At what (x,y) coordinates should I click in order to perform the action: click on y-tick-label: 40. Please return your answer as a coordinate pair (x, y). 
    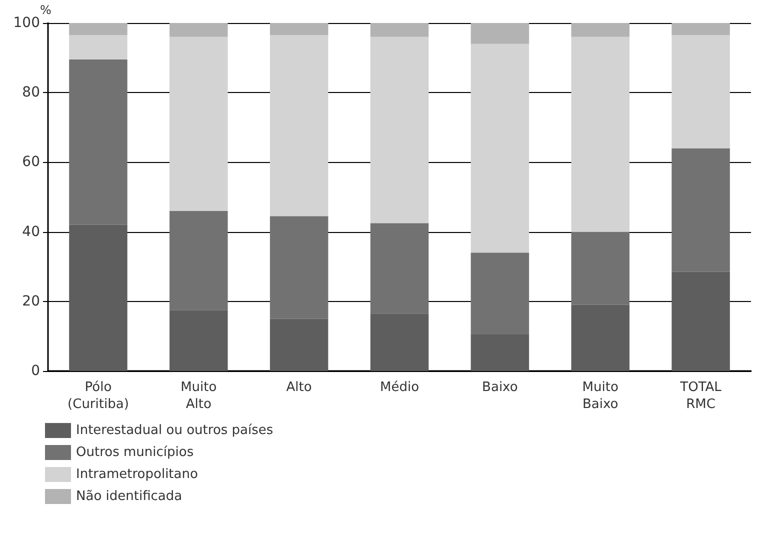
    Looking at the image, I should click on (31, 232).